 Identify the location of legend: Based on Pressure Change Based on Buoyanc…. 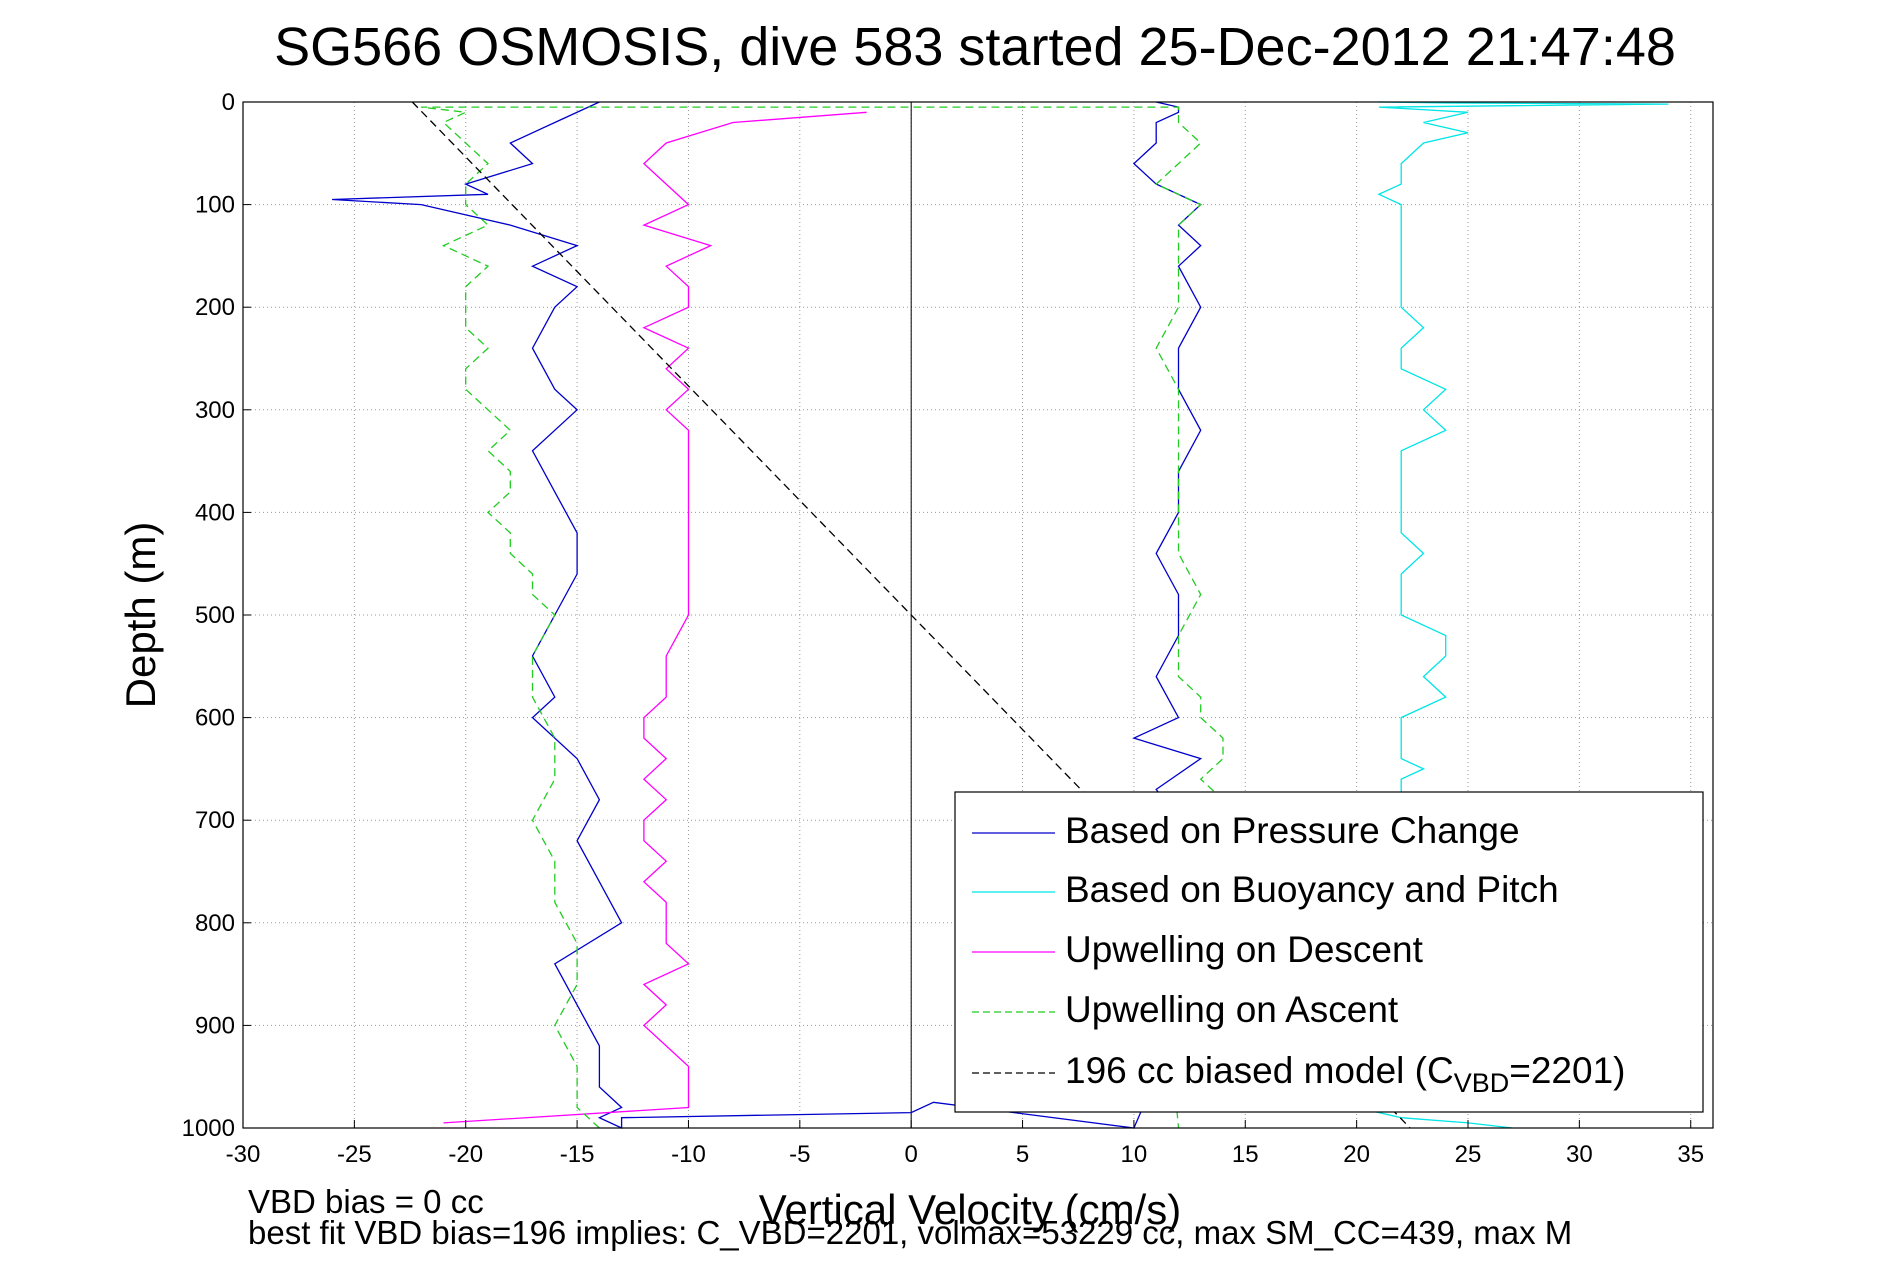
(1329, 952).